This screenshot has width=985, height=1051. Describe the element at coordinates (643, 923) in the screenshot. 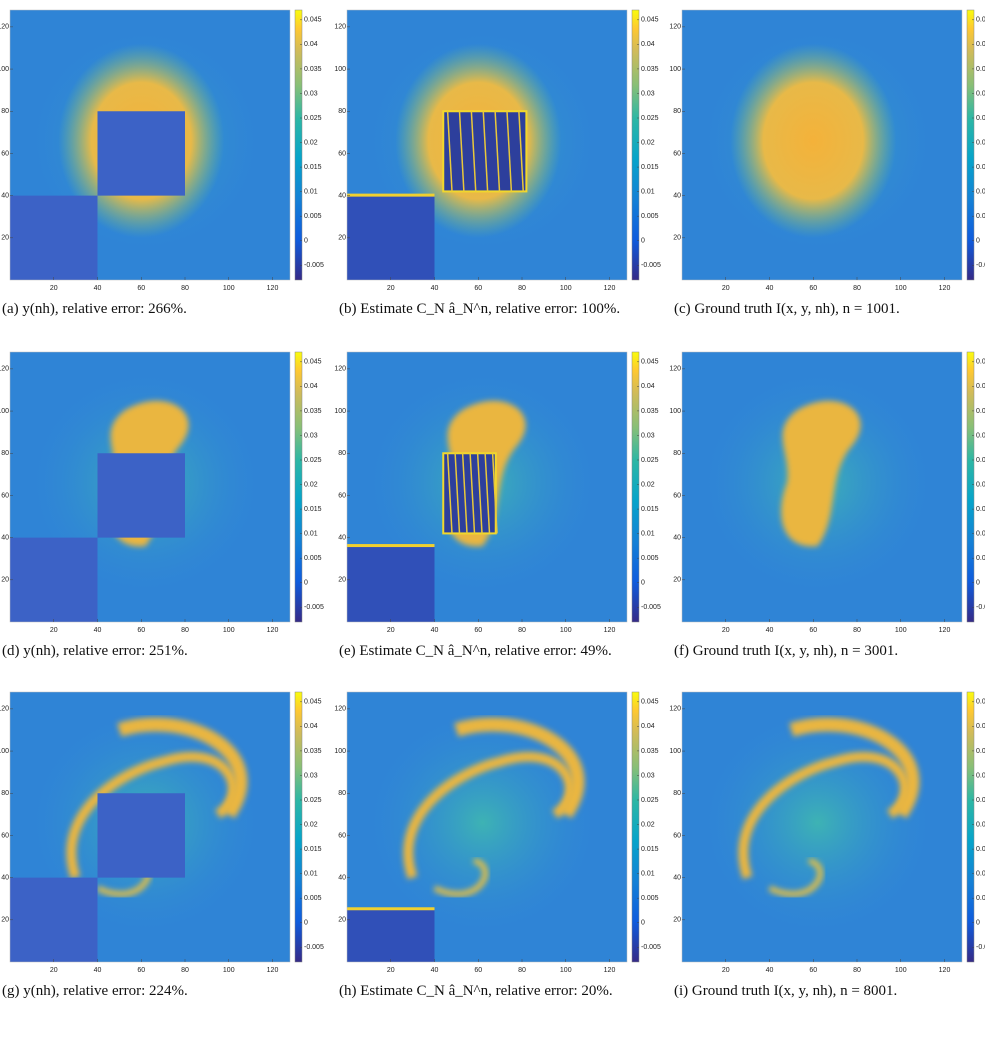

I see `colorbar-tick-label: 0` at that location.